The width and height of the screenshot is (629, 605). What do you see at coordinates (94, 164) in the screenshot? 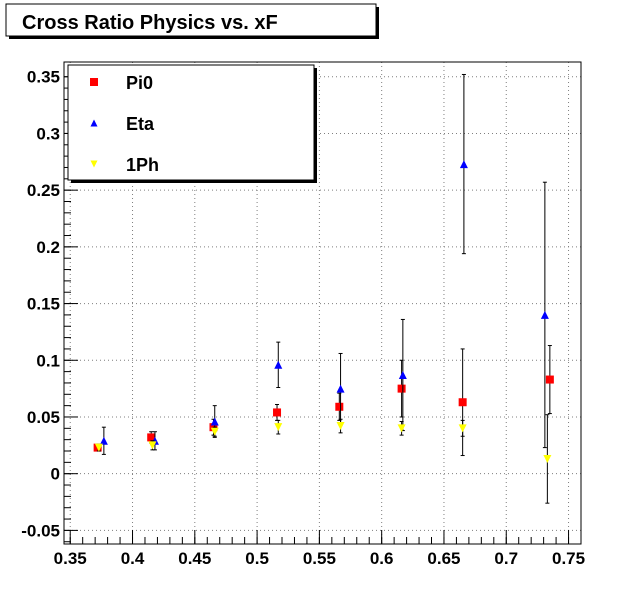
I see `legend-marker-1ph` at bounding box center [94, 164].